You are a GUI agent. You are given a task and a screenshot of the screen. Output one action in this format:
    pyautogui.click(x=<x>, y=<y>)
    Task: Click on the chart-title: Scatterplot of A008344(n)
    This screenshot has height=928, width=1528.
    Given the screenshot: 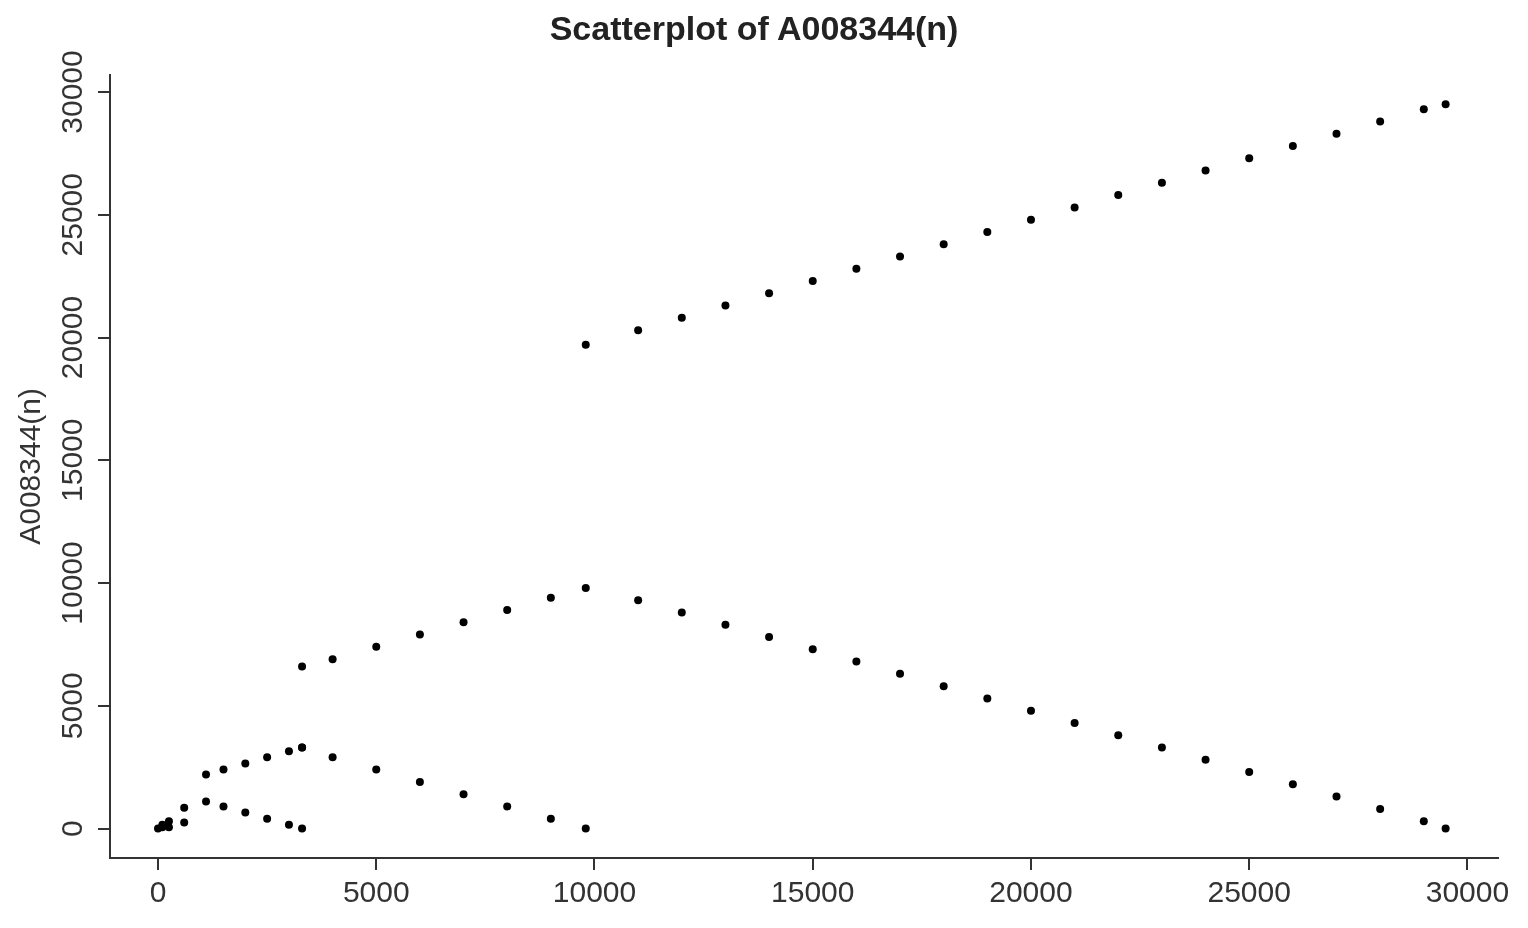 What is the action you would take?
    pyautogui.click(x=754, y=27)
    